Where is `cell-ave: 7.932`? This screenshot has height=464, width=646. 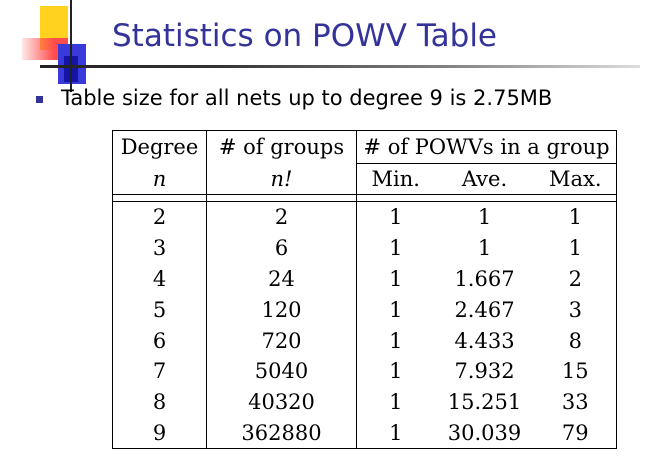
cell-ave: 7.932 is located at coordinates (484, 371).